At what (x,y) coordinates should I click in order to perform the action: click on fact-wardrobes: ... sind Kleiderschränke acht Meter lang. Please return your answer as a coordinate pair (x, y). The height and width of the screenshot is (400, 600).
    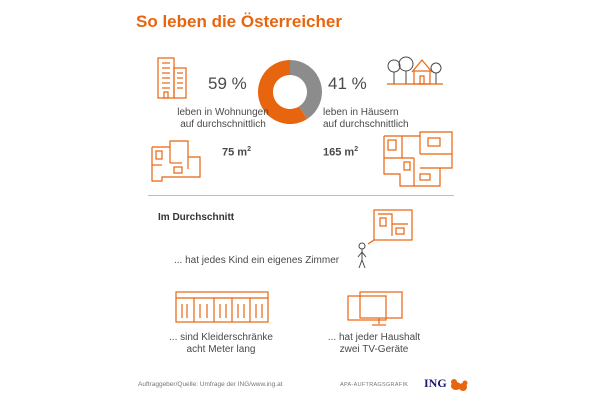
    Looking at the image, I should click on (221, 344).